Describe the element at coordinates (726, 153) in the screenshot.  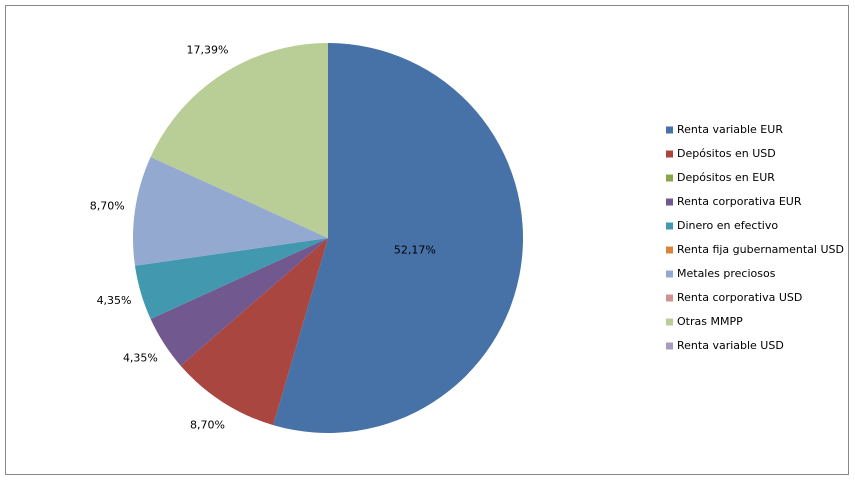
I see `legend-label: Depósitos en USD` at that location.